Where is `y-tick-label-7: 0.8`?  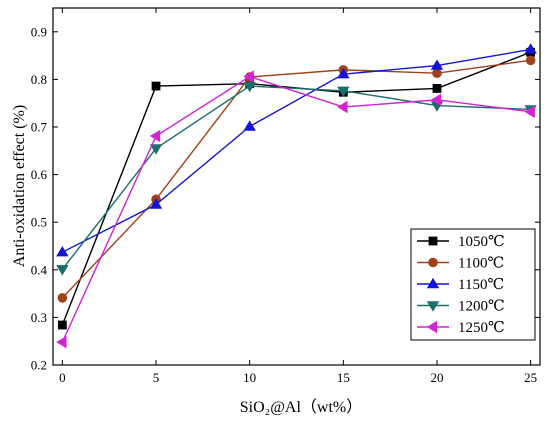 y-tick-label-7: 0.8 is located at coordinates (39, 79).